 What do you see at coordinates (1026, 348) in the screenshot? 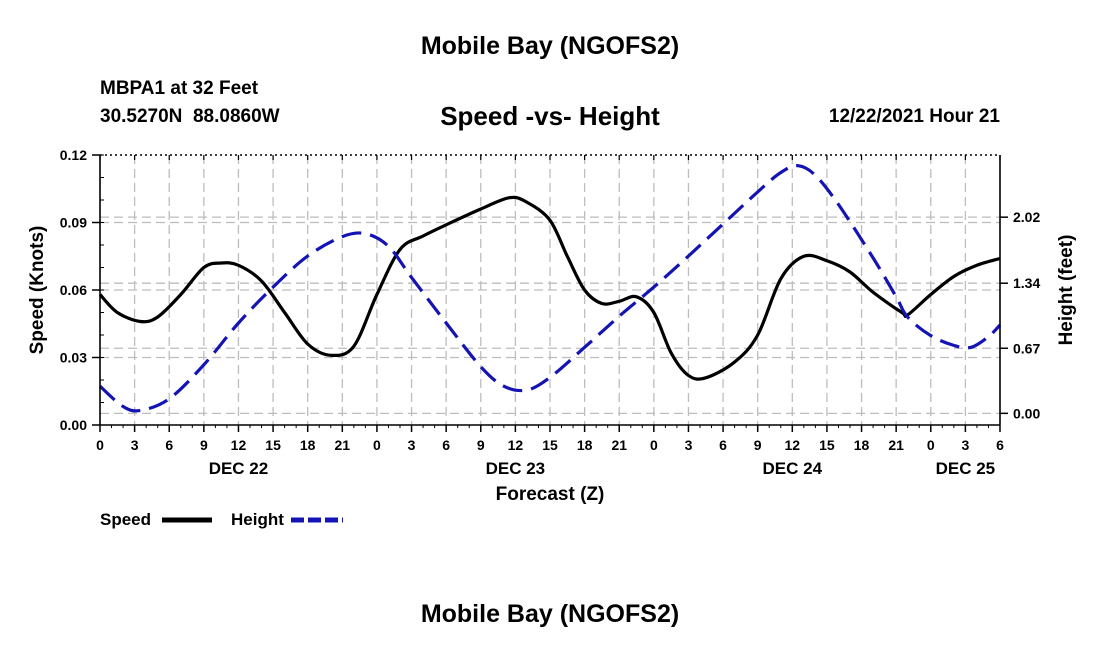
I see `y-right-tick-label: 0.67` at bounding box center [1026, 348].